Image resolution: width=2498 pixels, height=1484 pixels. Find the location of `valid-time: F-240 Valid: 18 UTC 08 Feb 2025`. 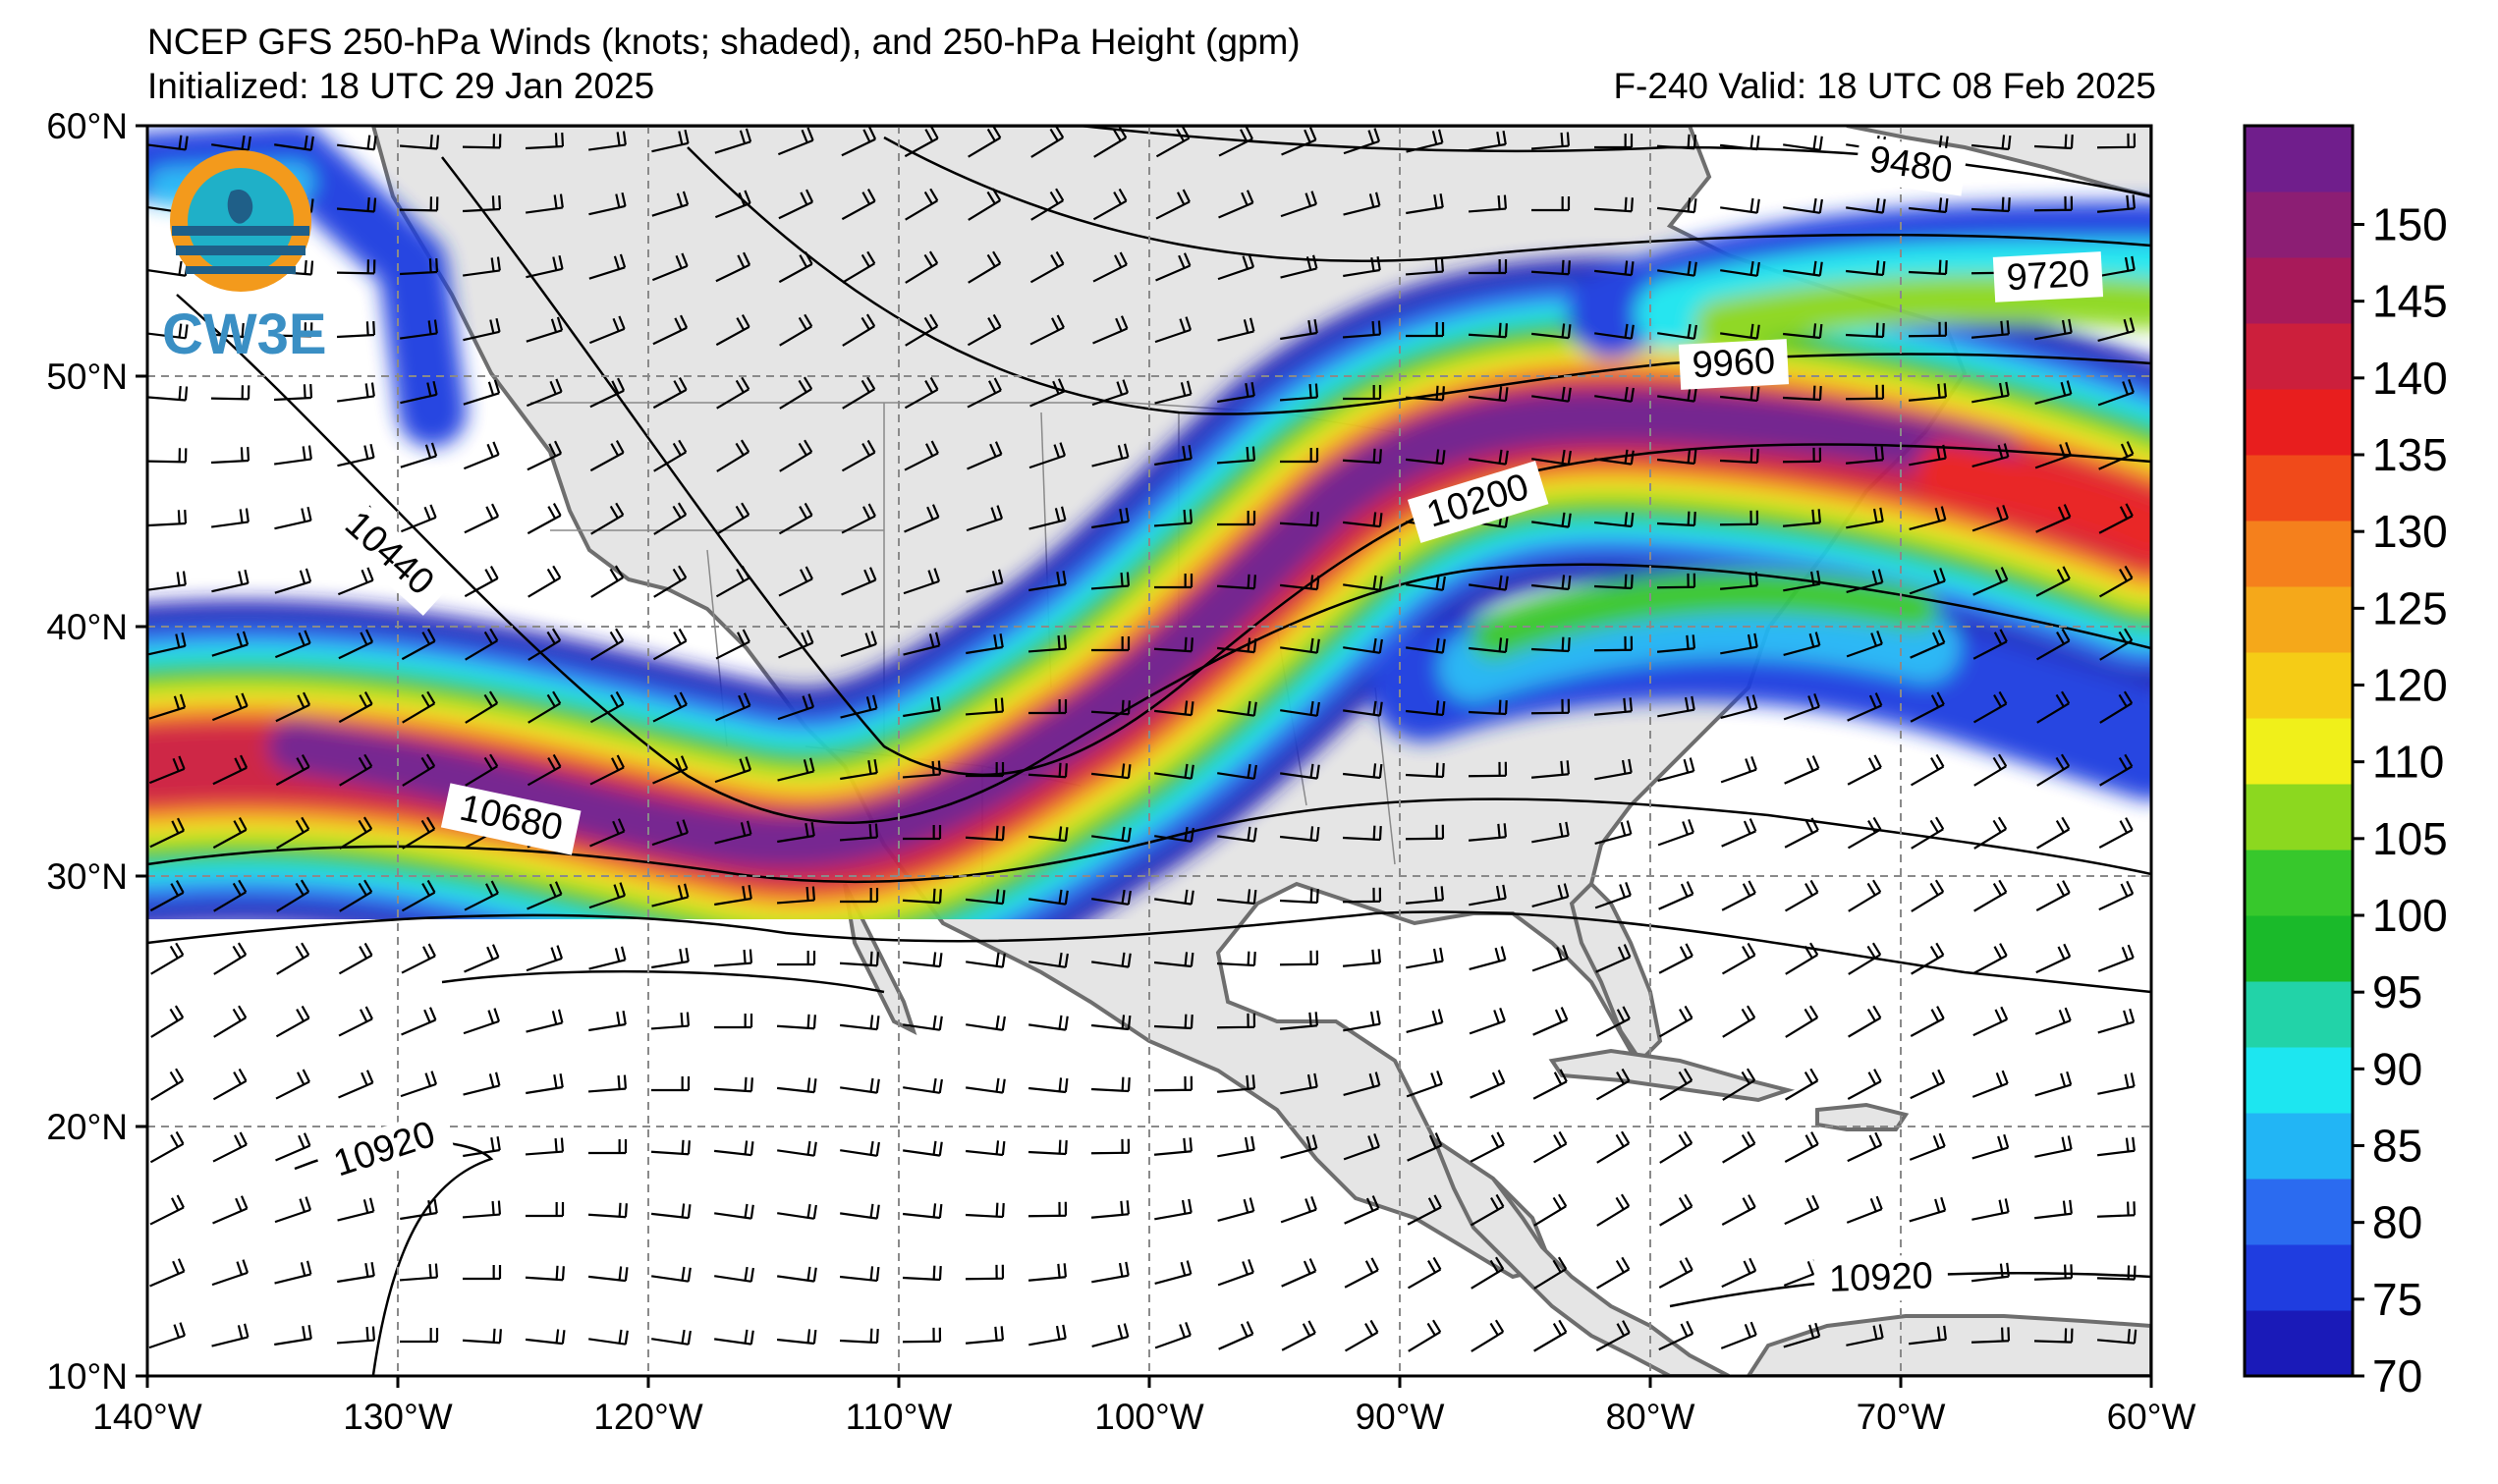

valid-time: F-240 Valid: 18 UTC 08 Feb 2025 is located at coordinates (1884, 86).